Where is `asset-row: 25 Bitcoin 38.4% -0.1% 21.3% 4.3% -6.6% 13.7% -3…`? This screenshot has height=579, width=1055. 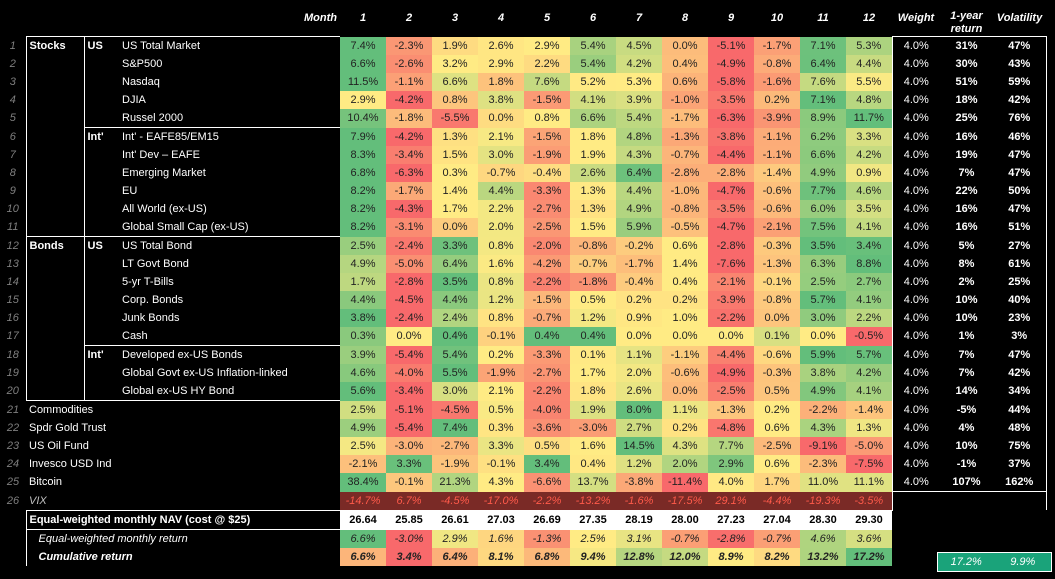 asset-row: 25 Bitcoin 38.4% -0.1% 21.3% 4.3% -6.6% 13.7% -3… is located at coordinates (523, 482).